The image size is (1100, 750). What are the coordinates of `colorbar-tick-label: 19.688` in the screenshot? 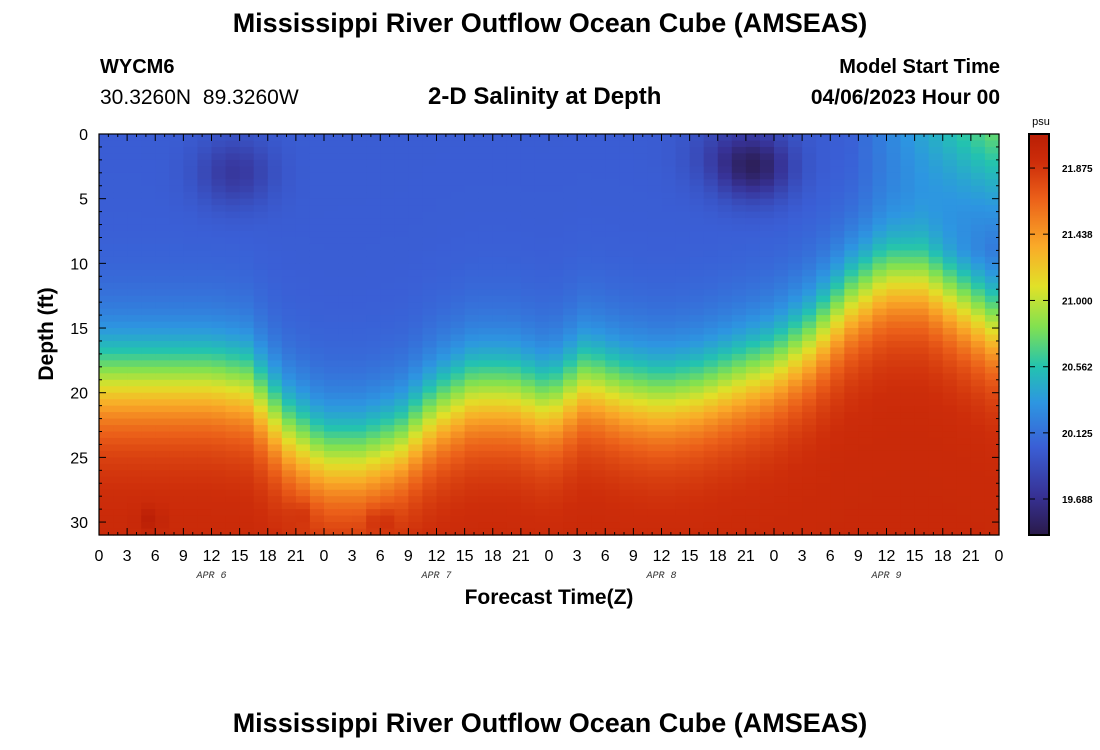 It's located at (1077, 500).